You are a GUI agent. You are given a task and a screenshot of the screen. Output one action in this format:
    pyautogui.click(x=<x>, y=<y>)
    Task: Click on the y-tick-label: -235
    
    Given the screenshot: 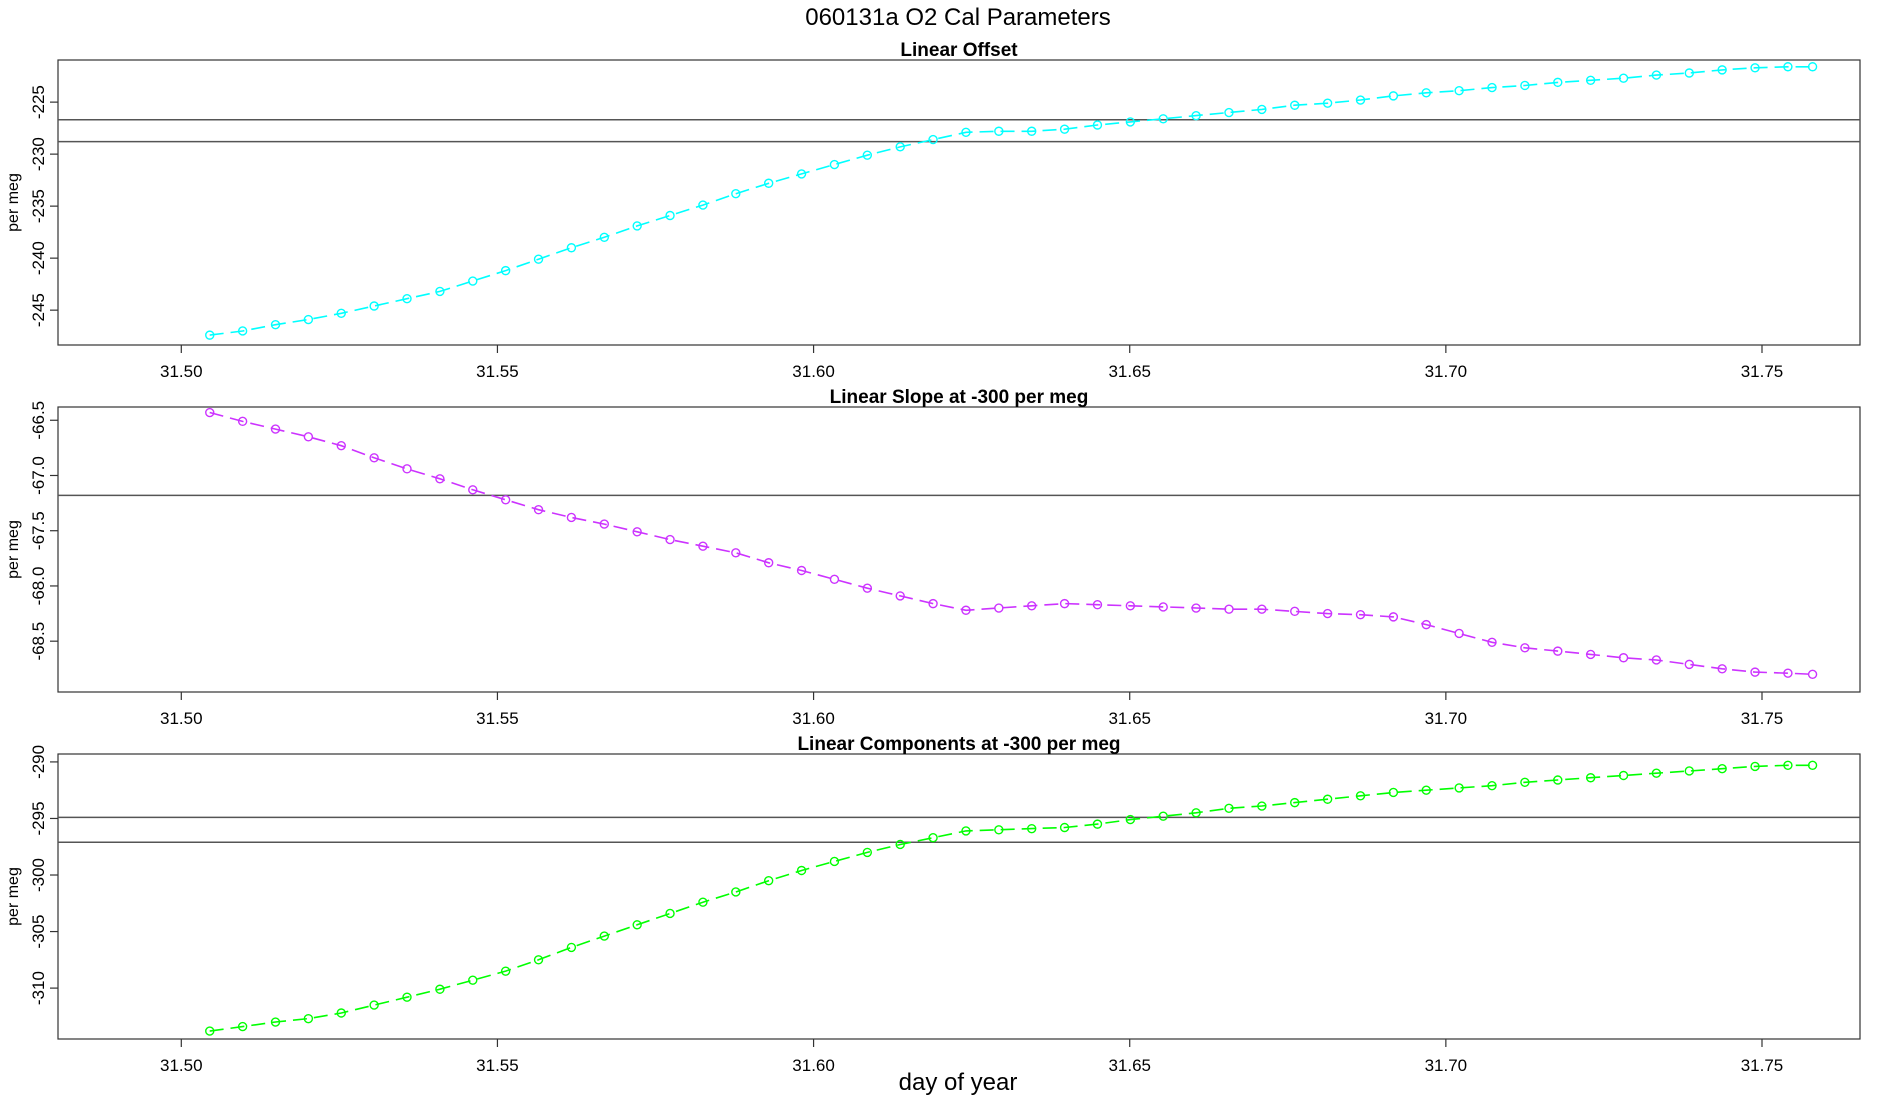 What is the action you would take?
    pyautogui.click(x=38, y=206)
    